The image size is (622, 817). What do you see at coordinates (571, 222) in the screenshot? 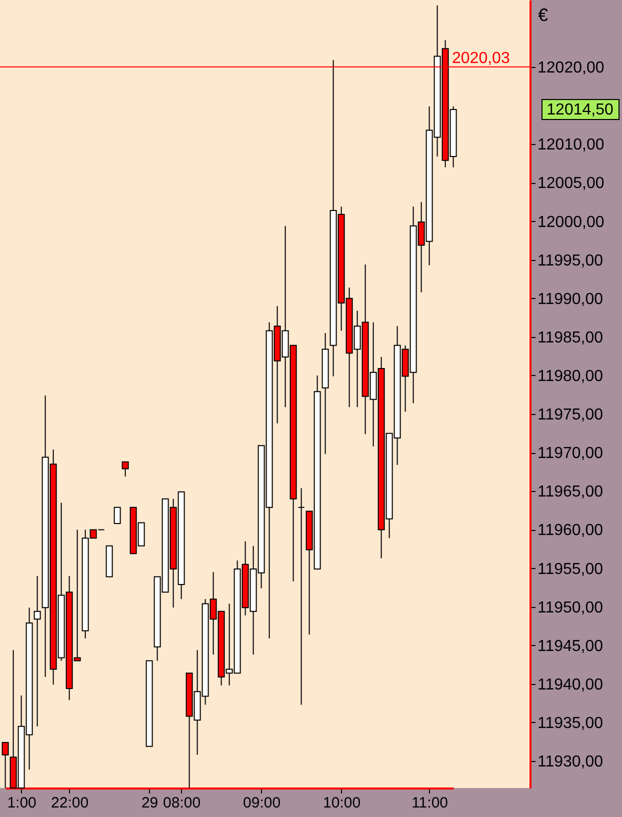
I see `y-tick-label: 12000,00` at bounding box center [571, 222].